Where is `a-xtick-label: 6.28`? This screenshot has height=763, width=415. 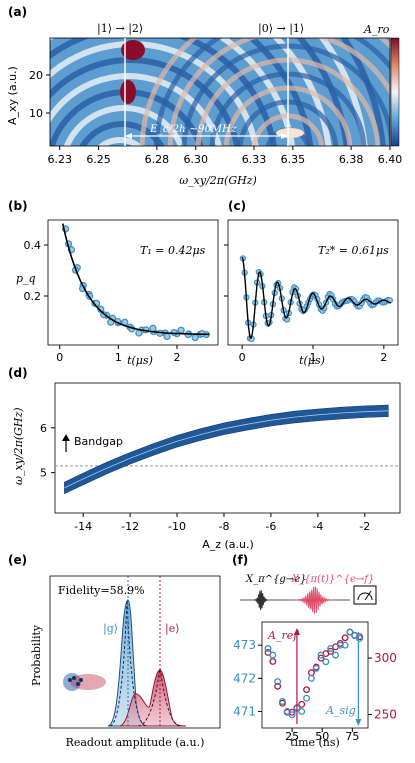 a-xtick-label: 6.28 is located at coordinates (157, 159).